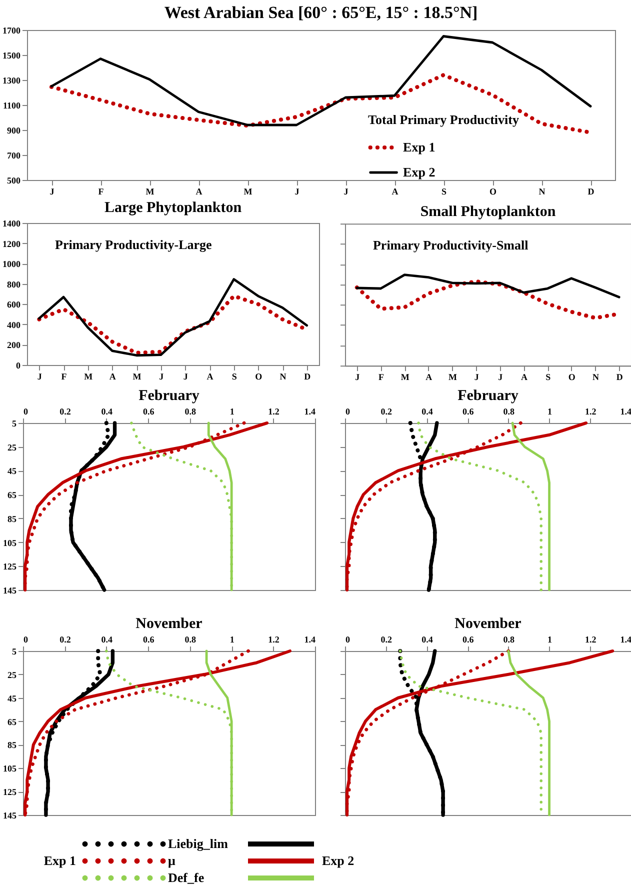 This screenshot has width=631, height=890. What do you see at coordinates (14, 345) in the screenshot?
I see `y-tick-label: 200` at bounding box center [14, 345].